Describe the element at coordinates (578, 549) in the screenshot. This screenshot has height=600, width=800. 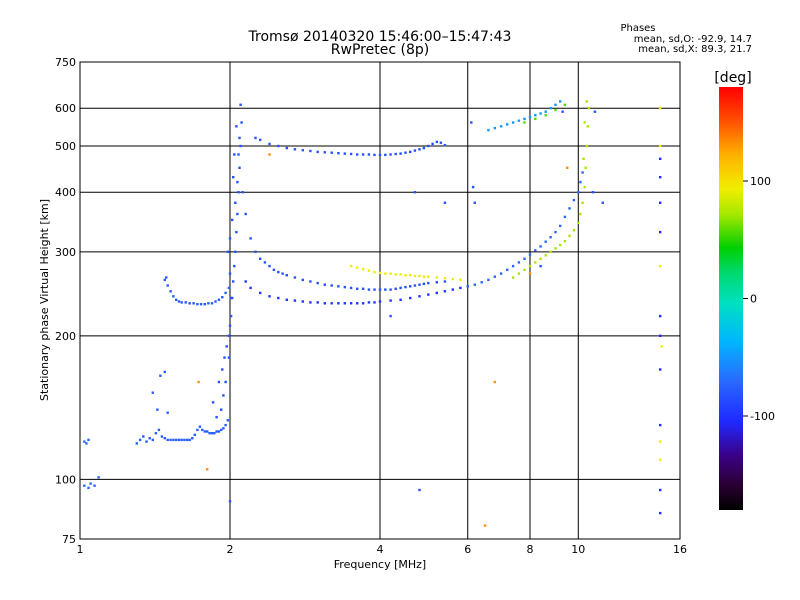
I see `x-tick-label: 10` at that location.